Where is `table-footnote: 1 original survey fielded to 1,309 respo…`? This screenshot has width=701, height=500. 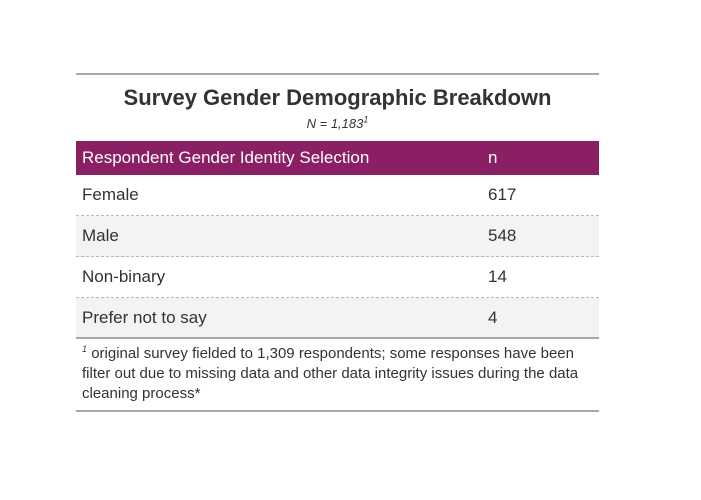 table-footnote: 1 original survey fielded to 1,309 respo… is located at coordinates (337, 375).